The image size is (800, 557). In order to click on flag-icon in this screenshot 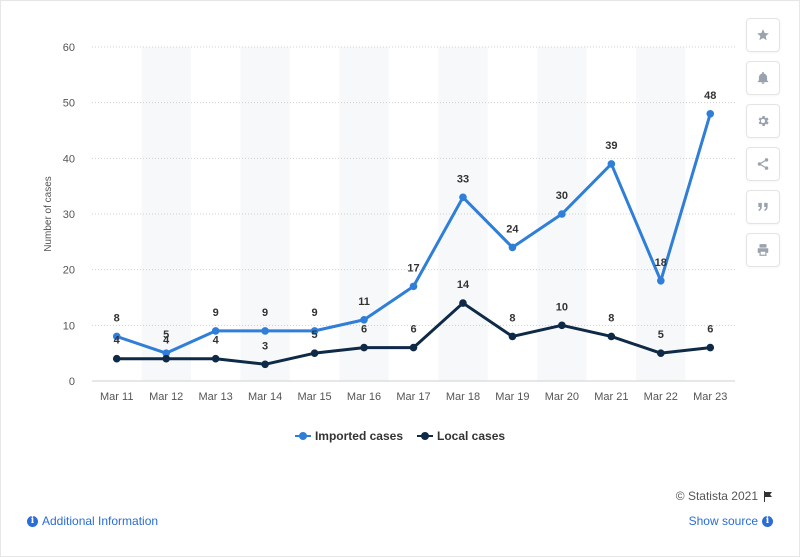, I will do `click(768, 496)`.